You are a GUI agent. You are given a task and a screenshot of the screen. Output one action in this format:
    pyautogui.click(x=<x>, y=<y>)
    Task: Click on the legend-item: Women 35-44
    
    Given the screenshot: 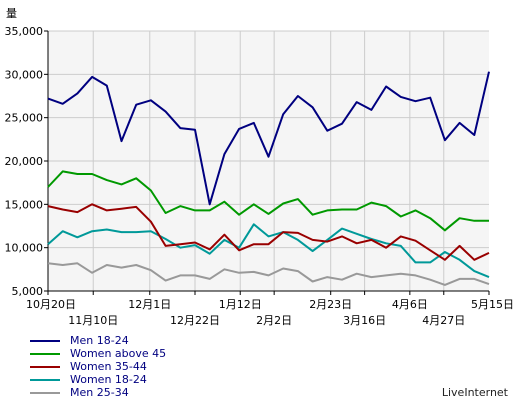 What is the action you would take?
    pyautogui.click(x=98, y=366)
    